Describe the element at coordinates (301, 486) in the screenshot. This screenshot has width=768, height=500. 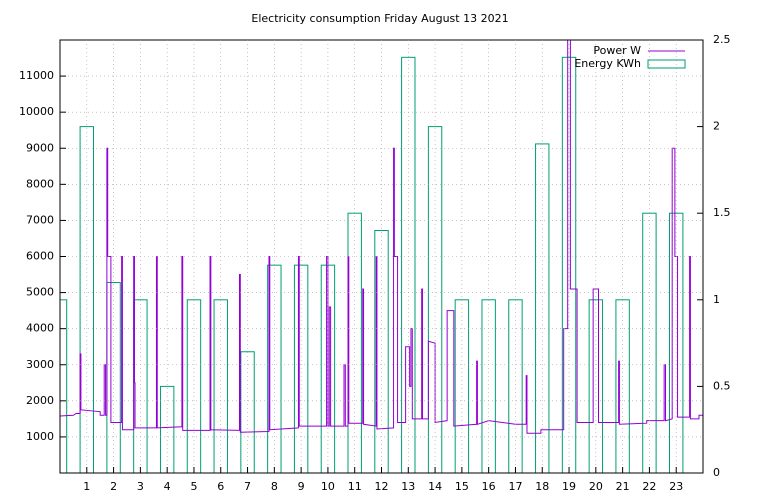
I see `x-tick-label: 9` at that location.